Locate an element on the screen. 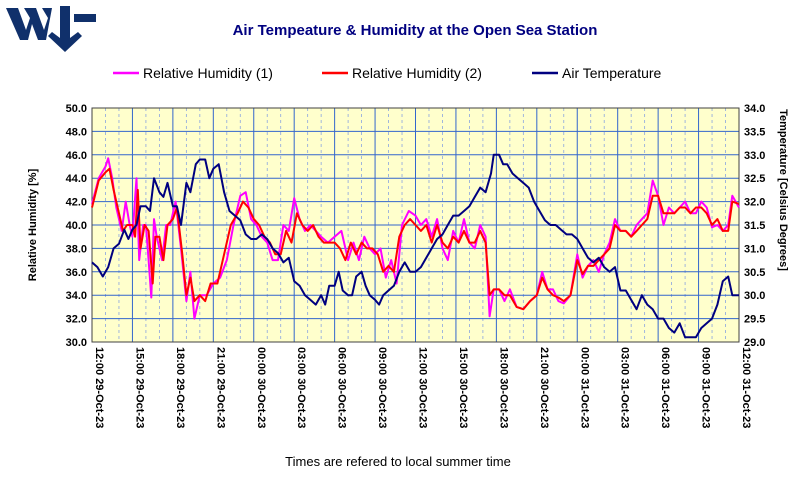 The width and height of the screenshot is (800, 494). y-left-tick-label: 46.0 is located at coordinates (76, 156).